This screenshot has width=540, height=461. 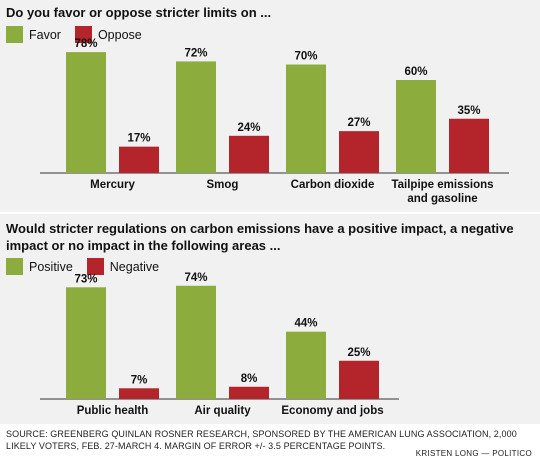 I want to click on category-label: Economy and jobs, so click(x=332, y=411).